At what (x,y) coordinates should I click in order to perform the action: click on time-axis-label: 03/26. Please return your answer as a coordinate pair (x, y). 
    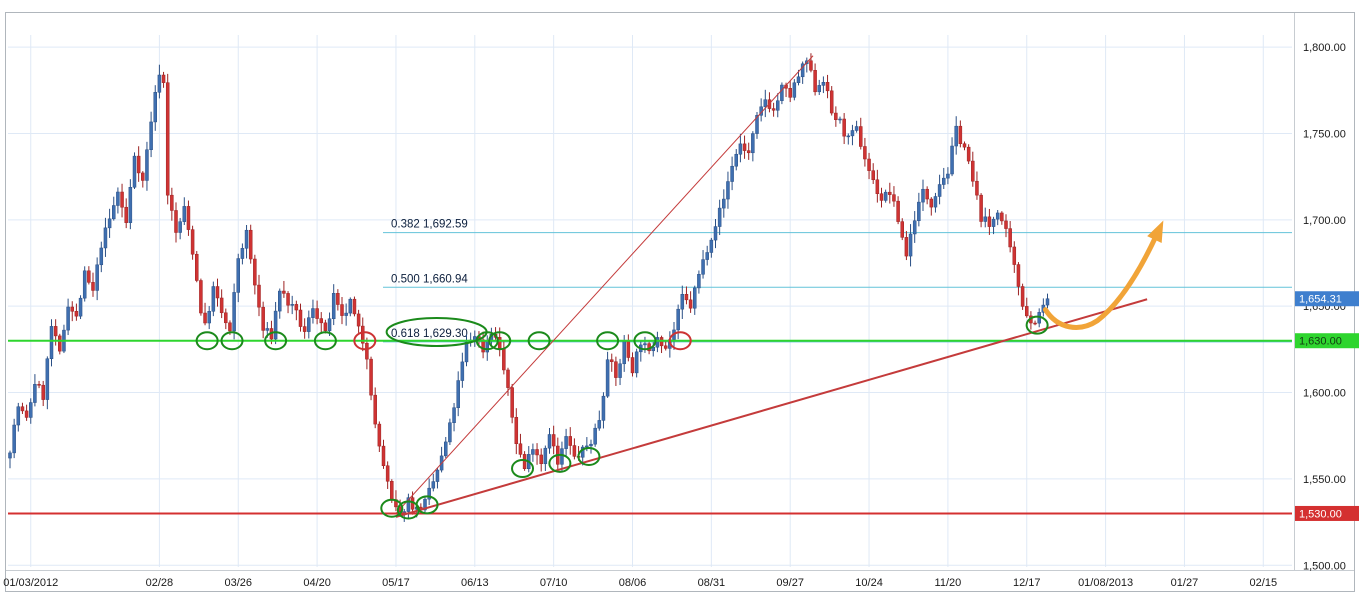
    Looking at the image, I should click on (238, 583).